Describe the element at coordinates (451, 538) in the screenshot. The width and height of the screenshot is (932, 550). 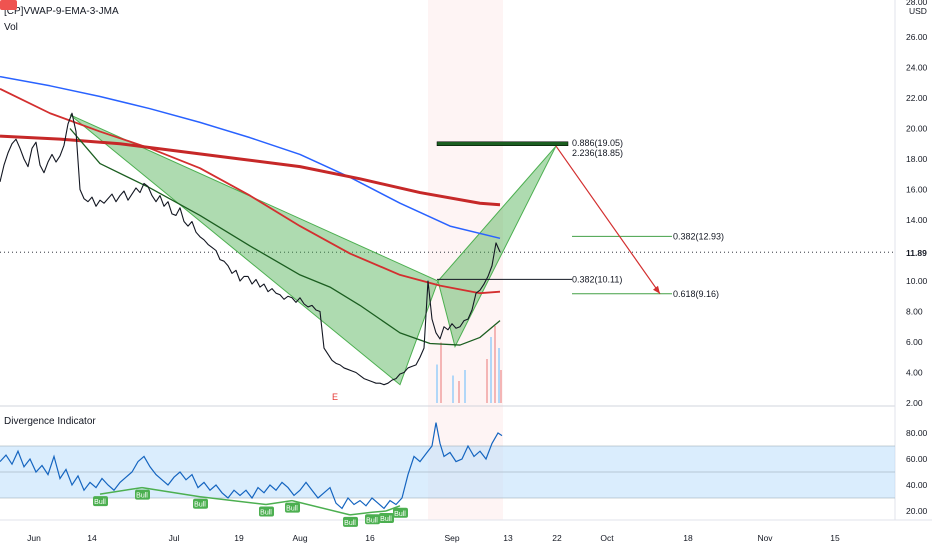
I see `time-tick-label: Sep` at that location.